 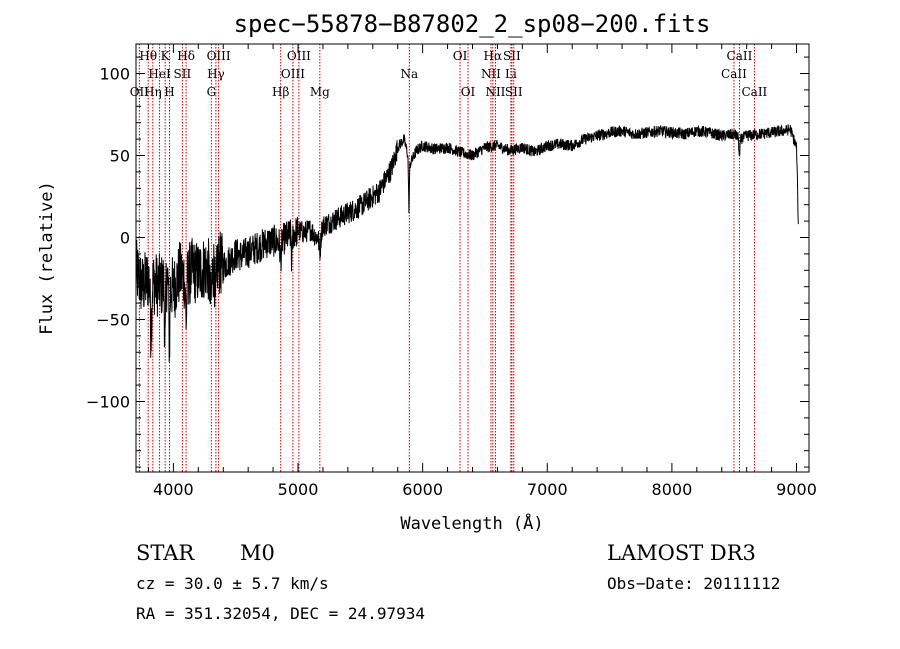 I want to click on y-axis-label: Flux (relative), so click(x=47, y=258).